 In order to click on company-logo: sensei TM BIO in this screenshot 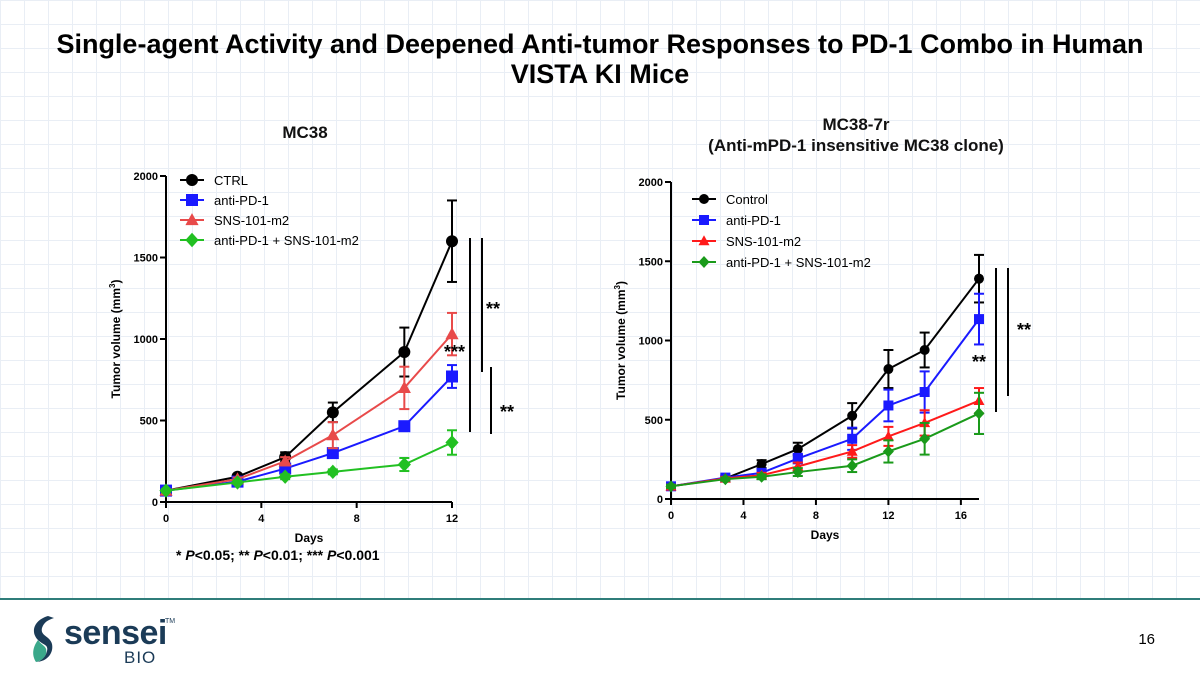, I will do `click(108, 639)`.